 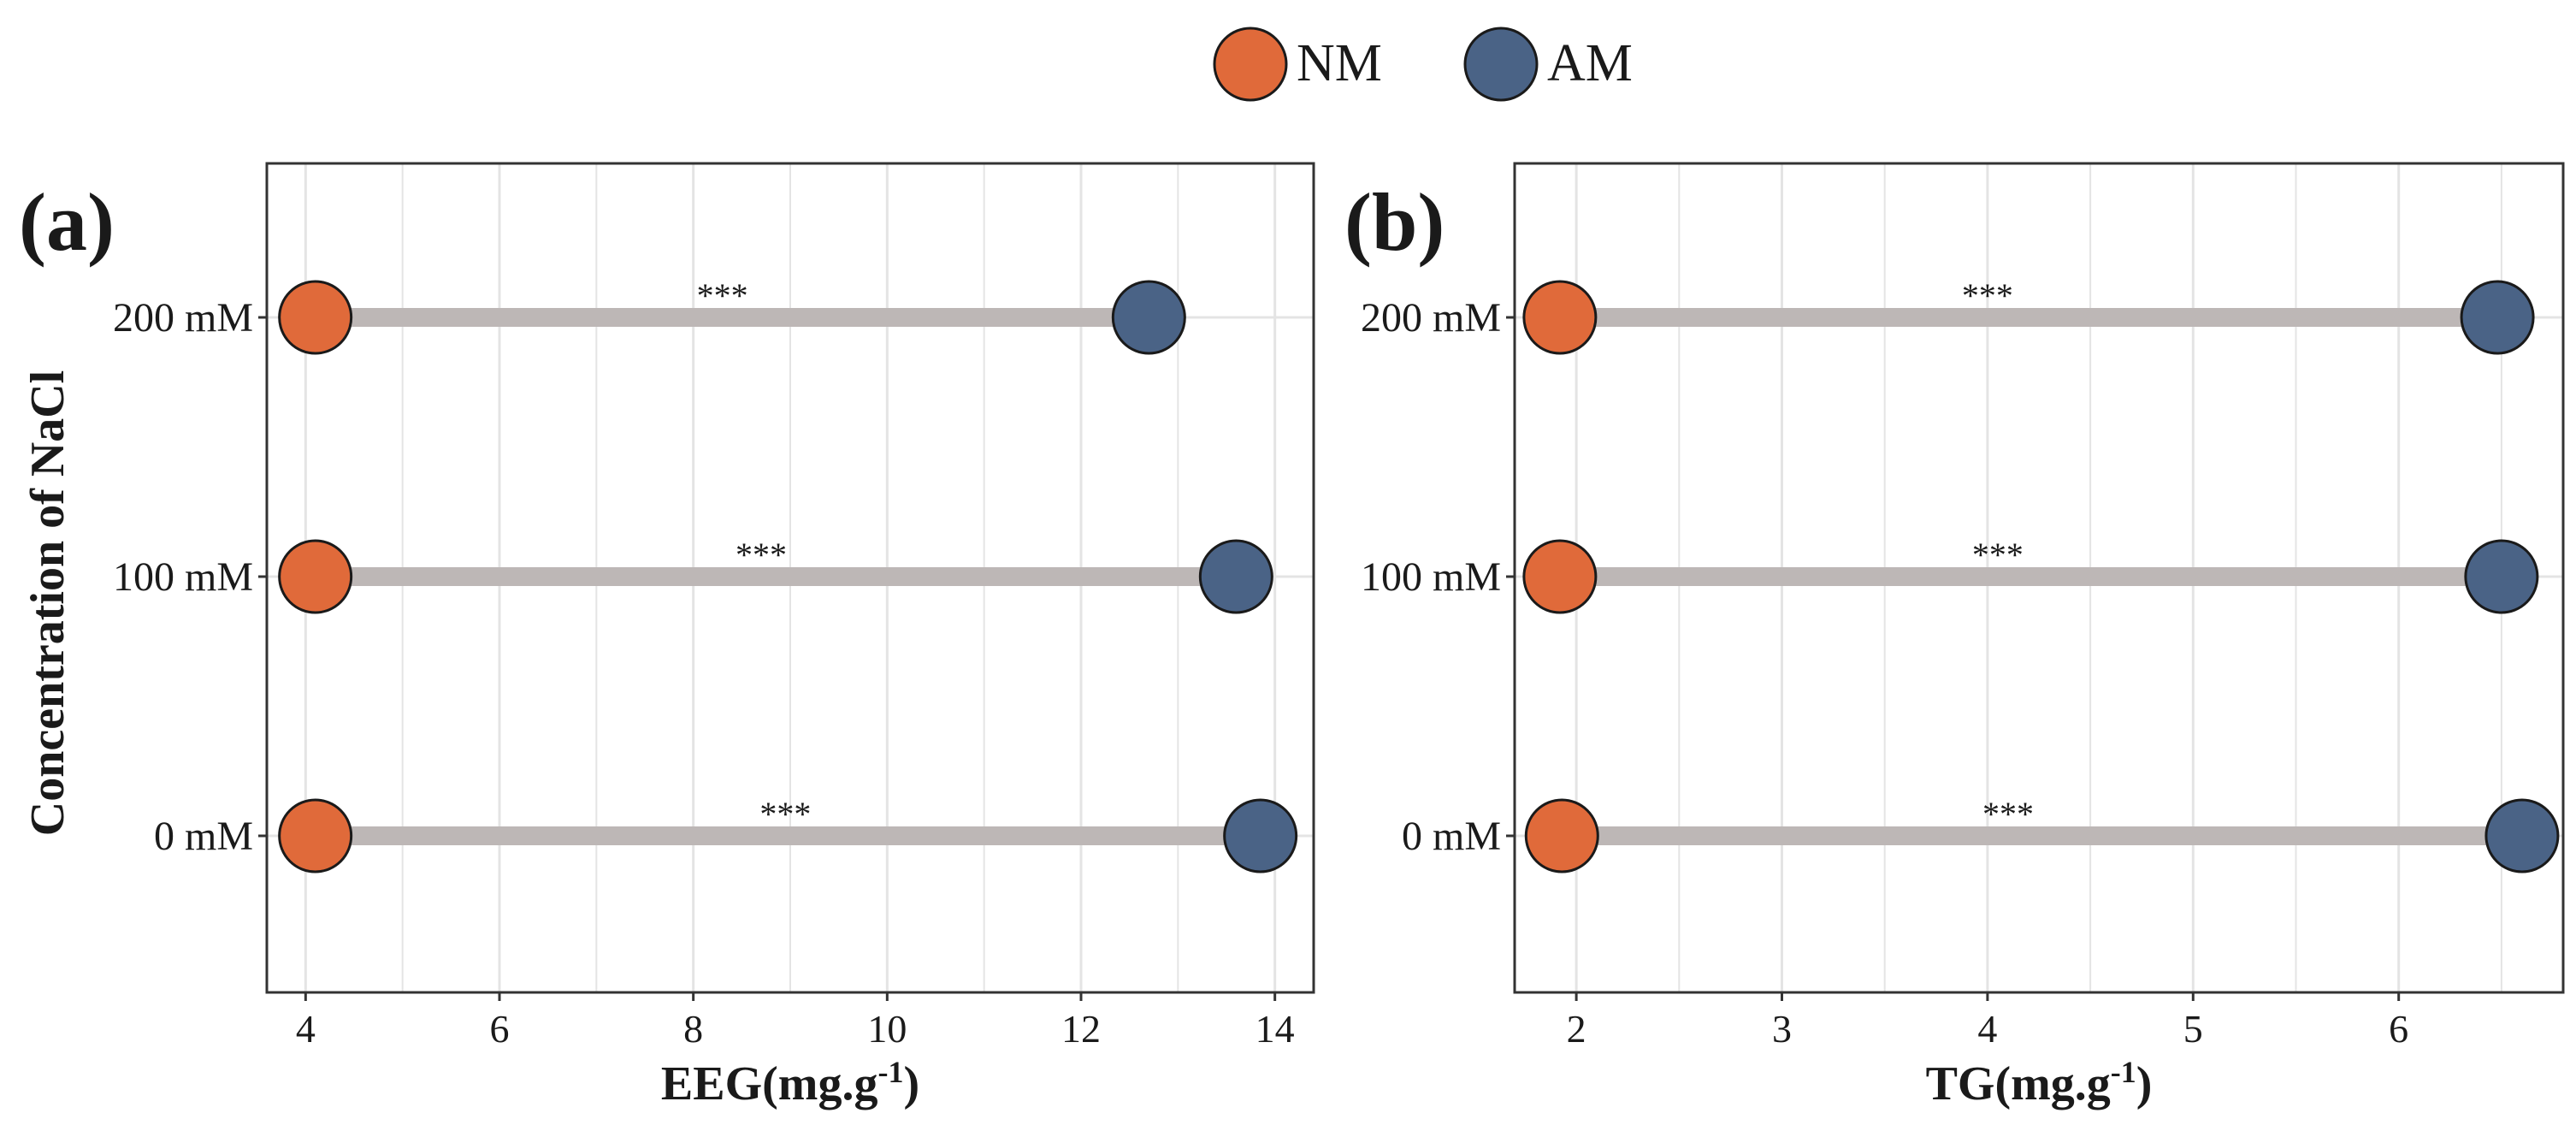 What do you see at coordinates (47, 603) in the screenshot?
I see `y-axis-title: Concentration of NaCl` at bounding box center [47, 603].